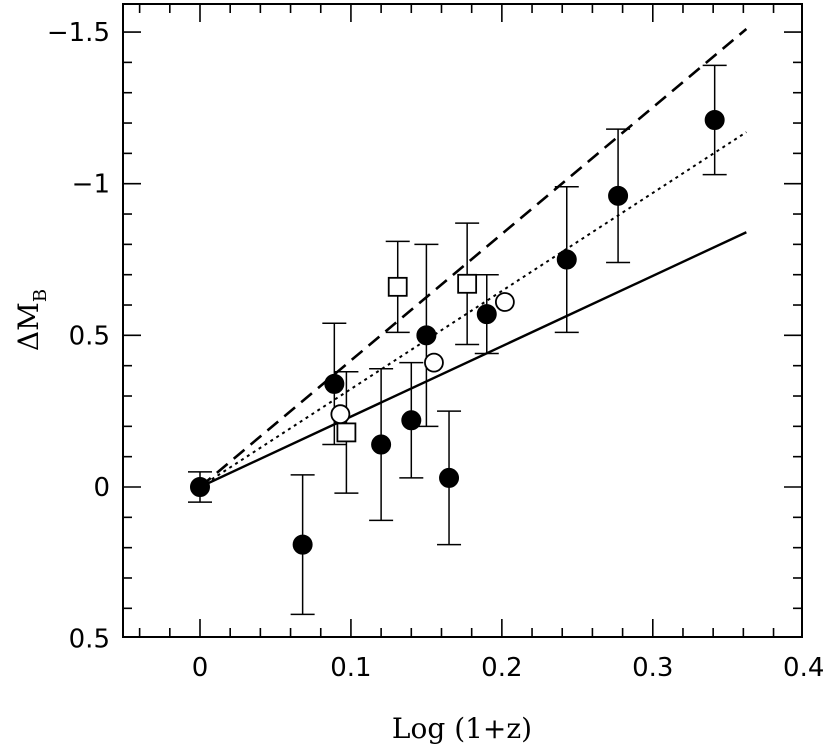 Image resolution: width=830 pixels, height=748 pixels. Describe the element at coordinates (350, 668) in the screenshot. I see `x-tick-label: 0.1` at that location.